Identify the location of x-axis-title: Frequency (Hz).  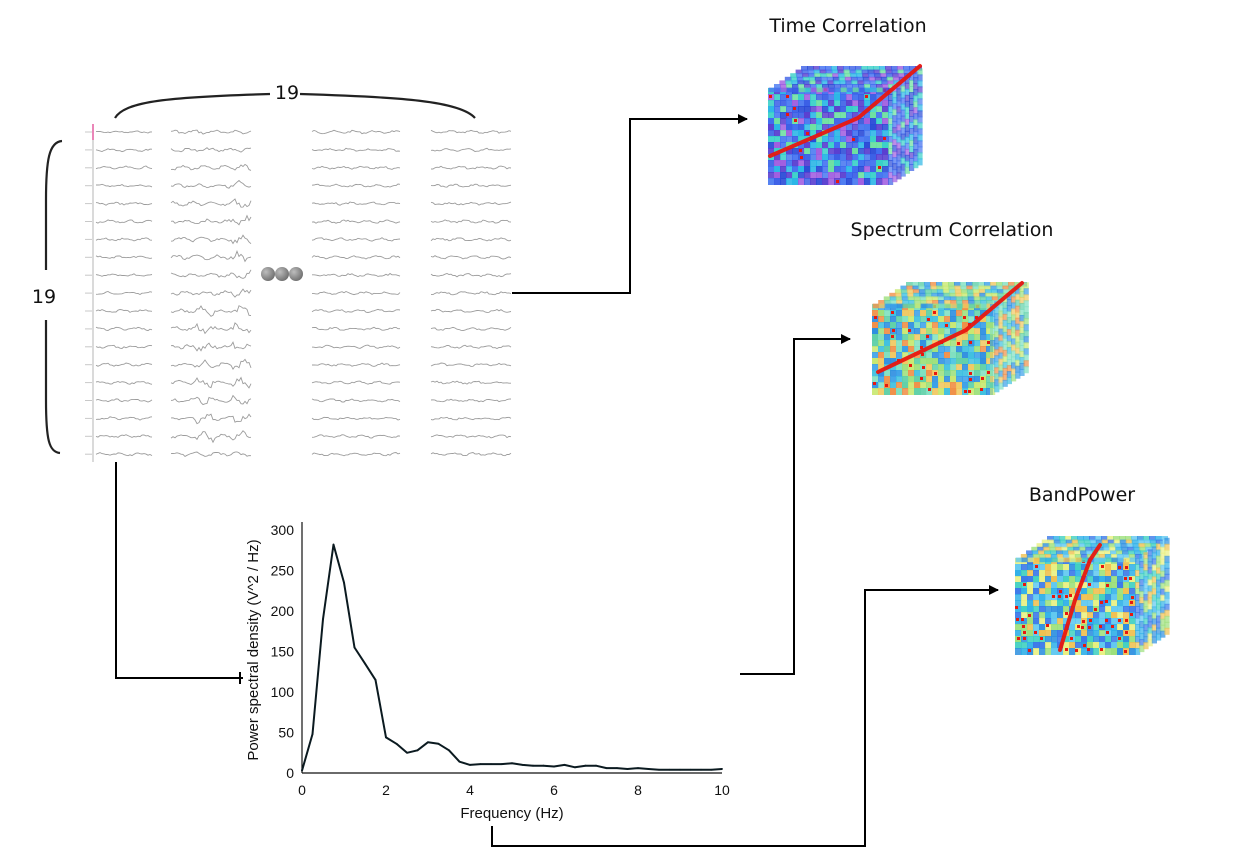
(511, 813).